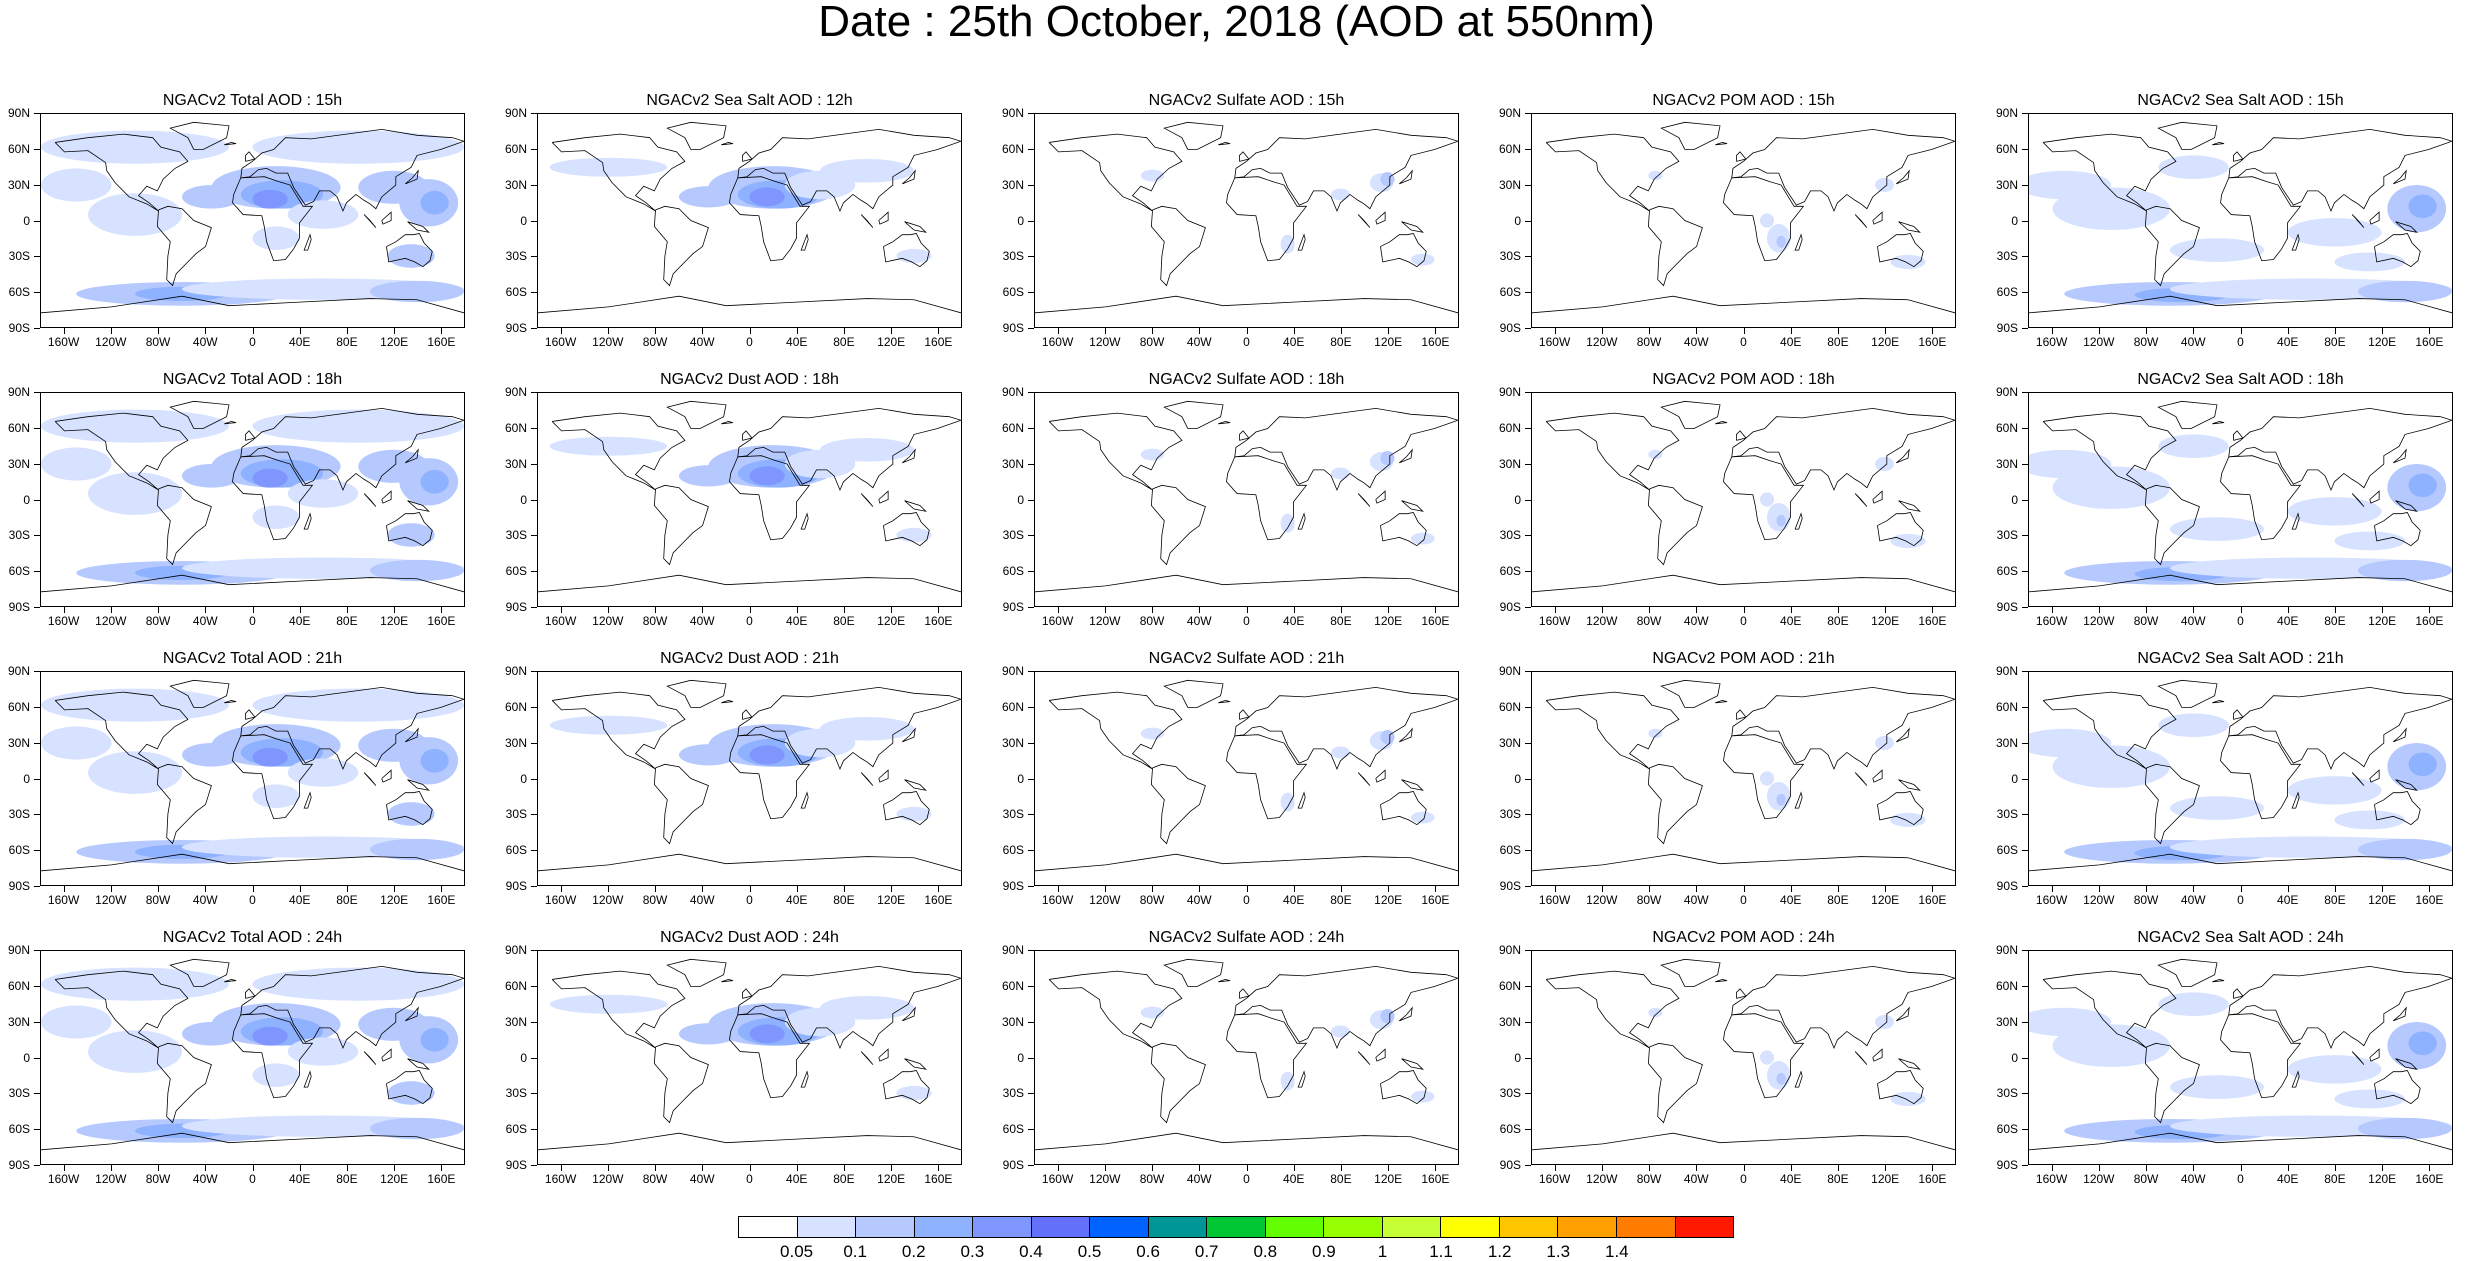 The image size is (2473, 1261). What do you see at coordinates (1743, 379) in the screenshot?
I see `panel-title: NGACv2 POM AOD : 18h` at bounding box center [1743, 379].